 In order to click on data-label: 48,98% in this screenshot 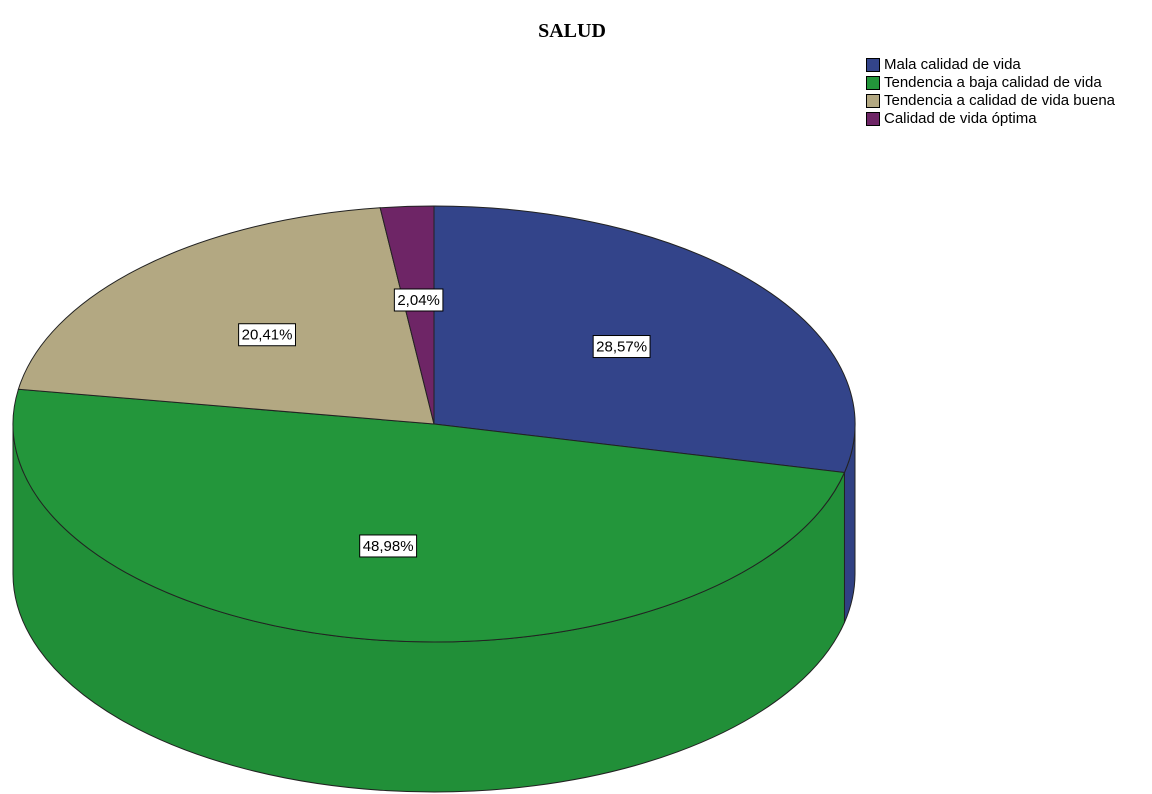, I will do `click(388, 546)`.